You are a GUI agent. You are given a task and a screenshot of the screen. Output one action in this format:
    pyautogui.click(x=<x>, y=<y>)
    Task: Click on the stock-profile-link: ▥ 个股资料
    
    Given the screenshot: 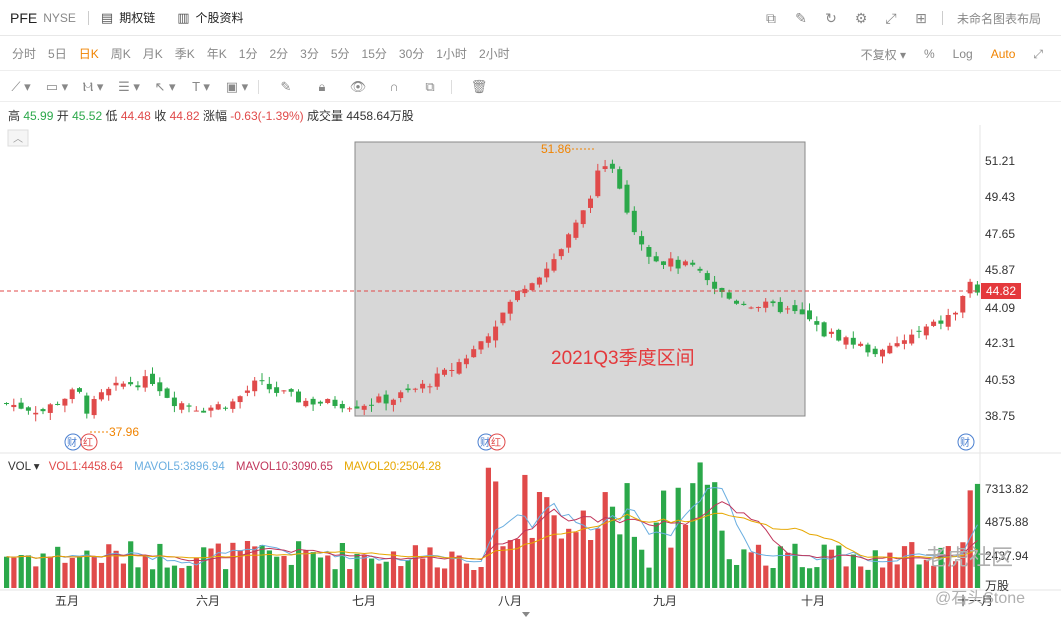 What is the action you would take?
    pyautogui.click(x=210, y=17)
    